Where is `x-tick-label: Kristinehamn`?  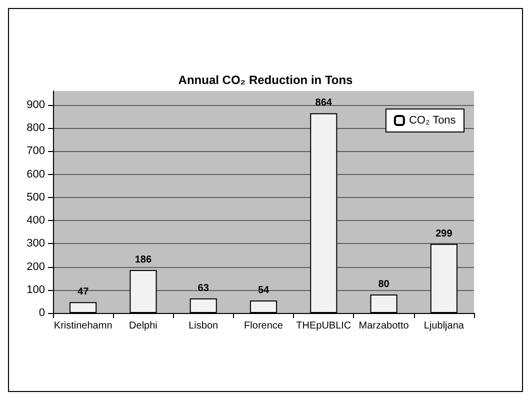
x-tick-label: Kristinehamn is located at coordinates (83, 326).